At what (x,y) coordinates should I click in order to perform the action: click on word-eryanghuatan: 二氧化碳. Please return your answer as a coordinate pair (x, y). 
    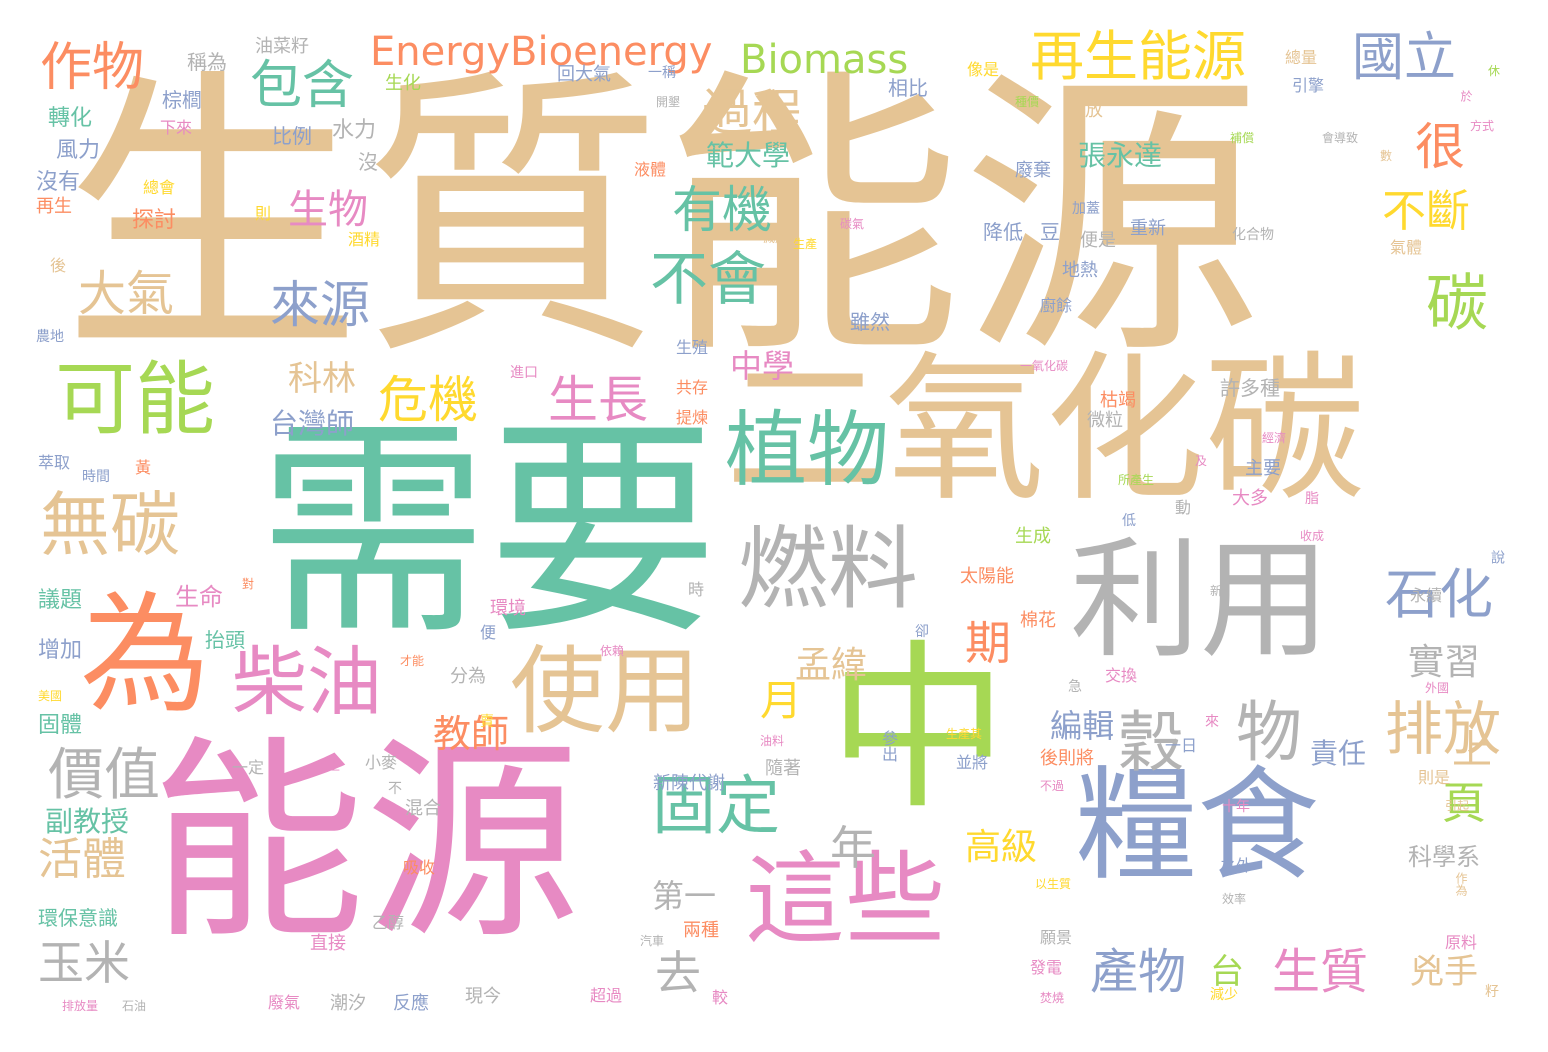
    Looking at the image, I should click on (1045, 429).